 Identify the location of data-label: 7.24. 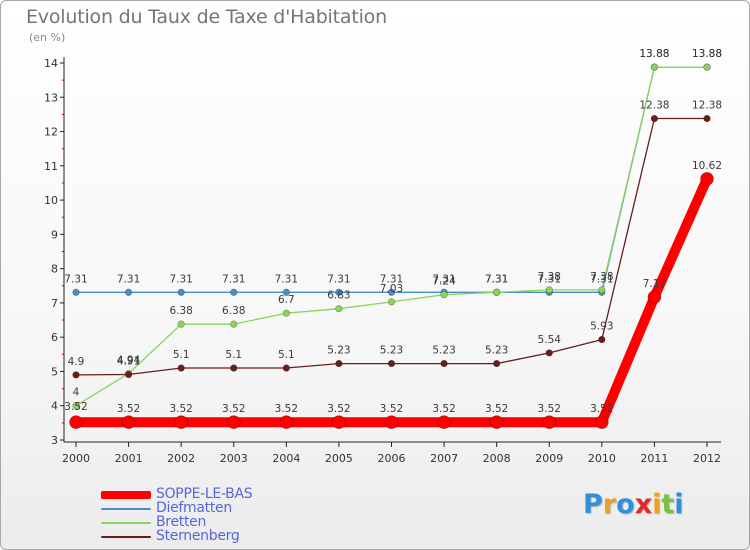
(444, 282).